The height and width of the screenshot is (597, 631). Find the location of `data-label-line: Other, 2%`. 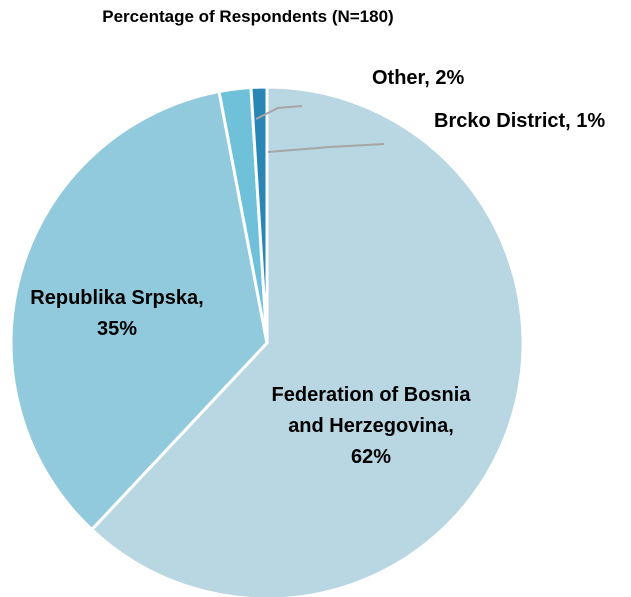

data-label-line: Other, 2% is located at coordinates (418, 78).